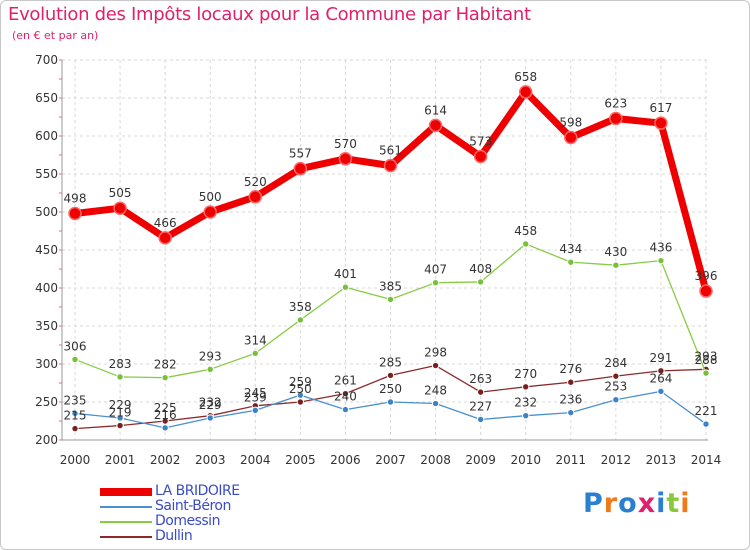 This screenshot has height=550, width=750. Describe the element at coordinates (210, 356) in the screenshot. I see `data-label: 293` at that location.